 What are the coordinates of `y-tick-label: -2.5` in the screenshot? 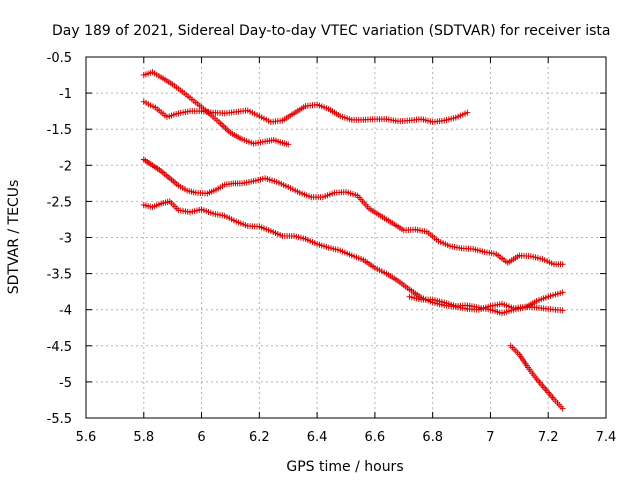 It's located at (59, 202).